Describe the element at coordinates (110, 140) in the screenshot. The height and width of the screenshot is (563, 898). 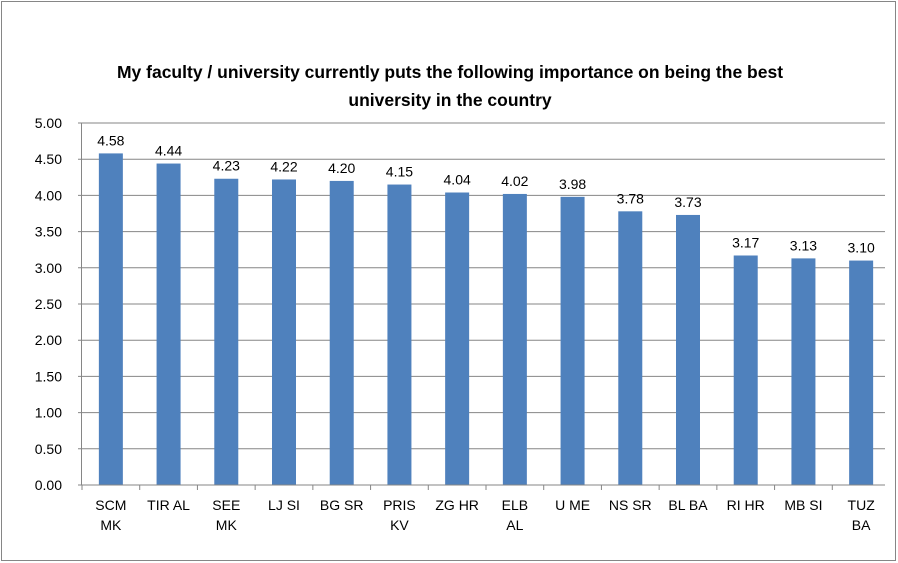
I see `value-label: 4.58` at that location.